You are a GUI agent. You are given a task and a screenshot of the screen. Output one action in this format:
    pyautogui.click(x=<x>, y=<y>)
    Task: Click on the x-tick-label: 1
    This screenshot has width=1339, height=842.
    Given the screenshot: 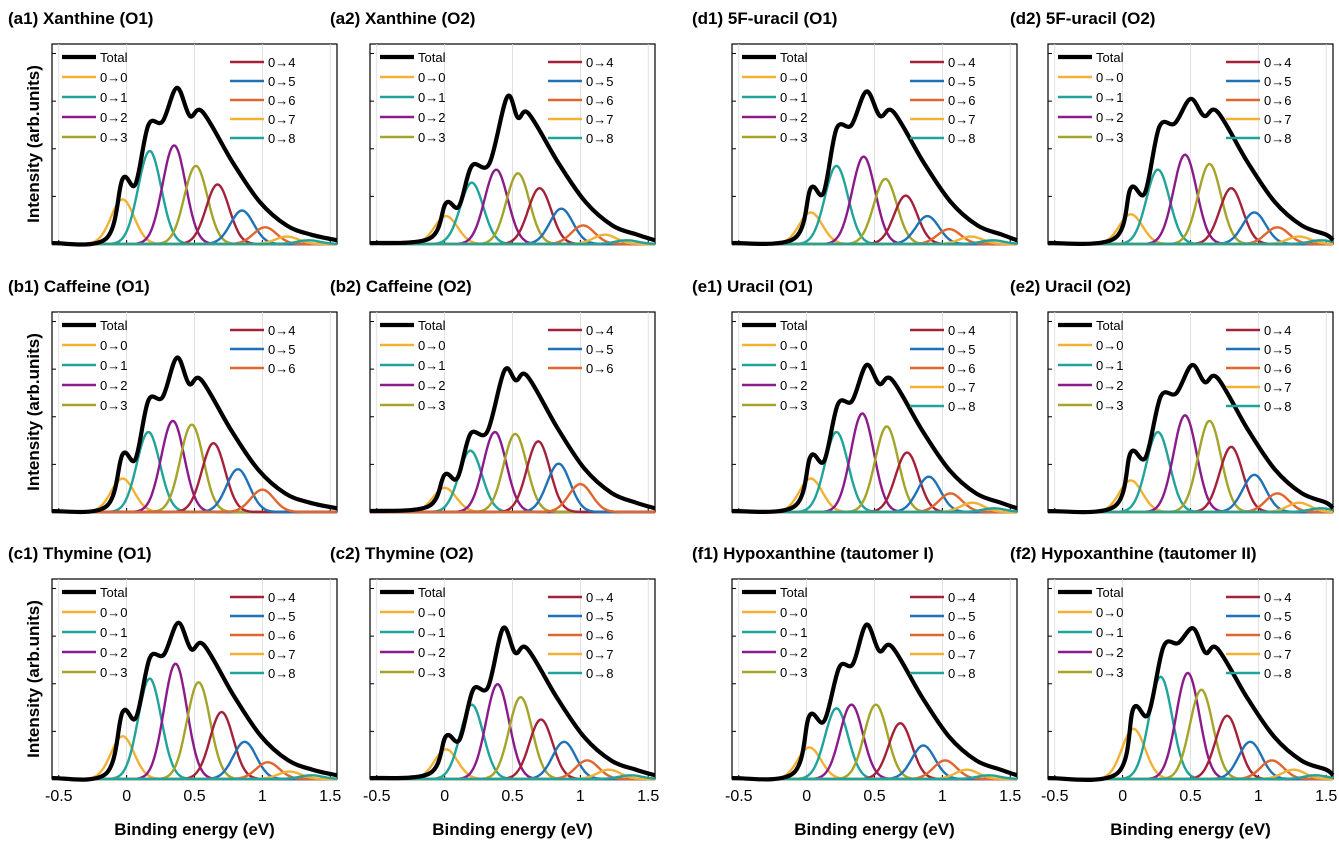 What is the action you would take?
    pyautogui.click(x=580, y=796)
    